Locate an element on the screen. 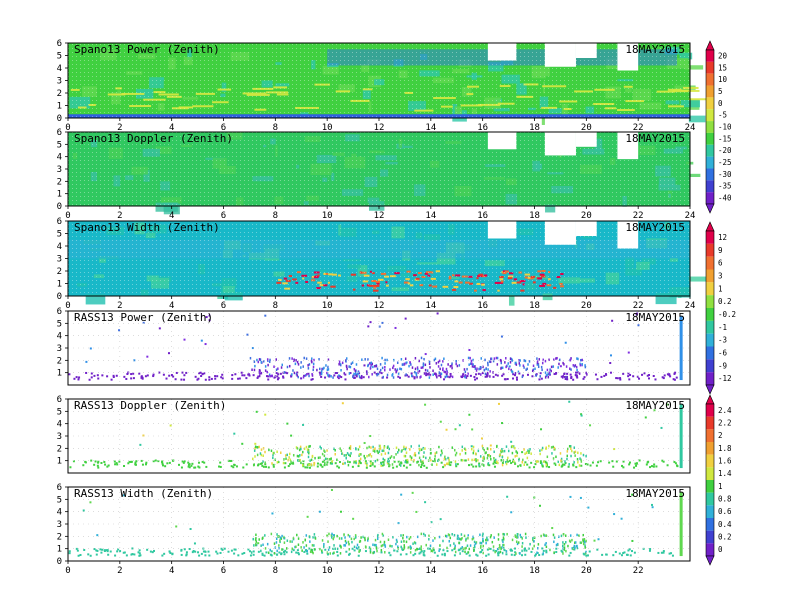  colorbar-label: 0.2 is located at coordinates (725, 301).